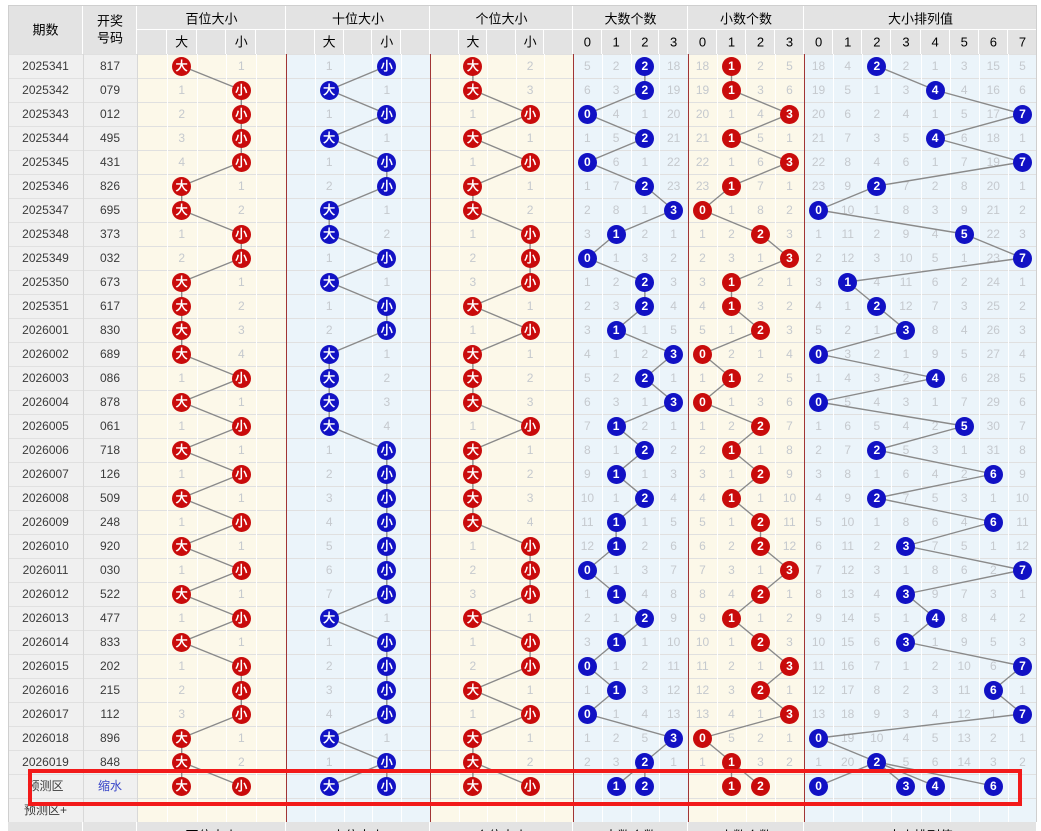 This screenshot has height=831, width=1041. I want to click on miss-count: 25, so click(993, 306).